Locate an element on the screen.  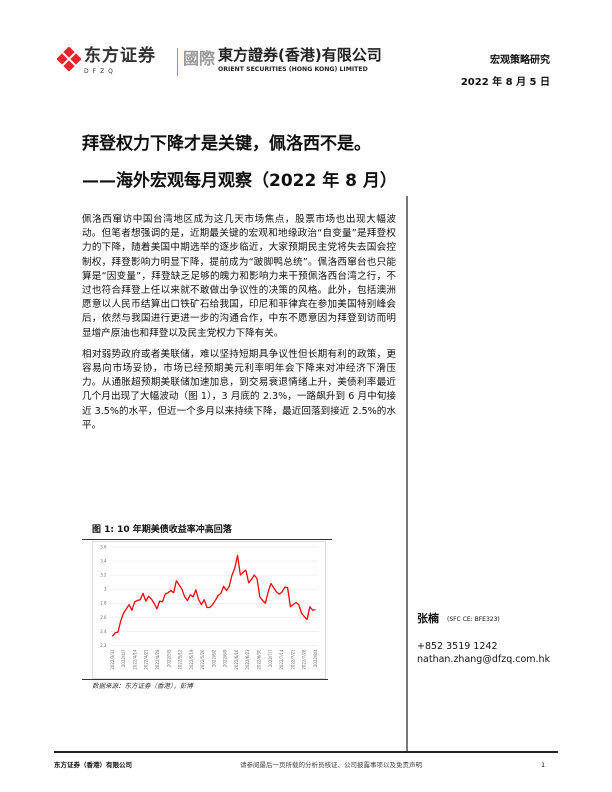
x-tick-label: 2022/6/23 is located at coordinates (247, 659).